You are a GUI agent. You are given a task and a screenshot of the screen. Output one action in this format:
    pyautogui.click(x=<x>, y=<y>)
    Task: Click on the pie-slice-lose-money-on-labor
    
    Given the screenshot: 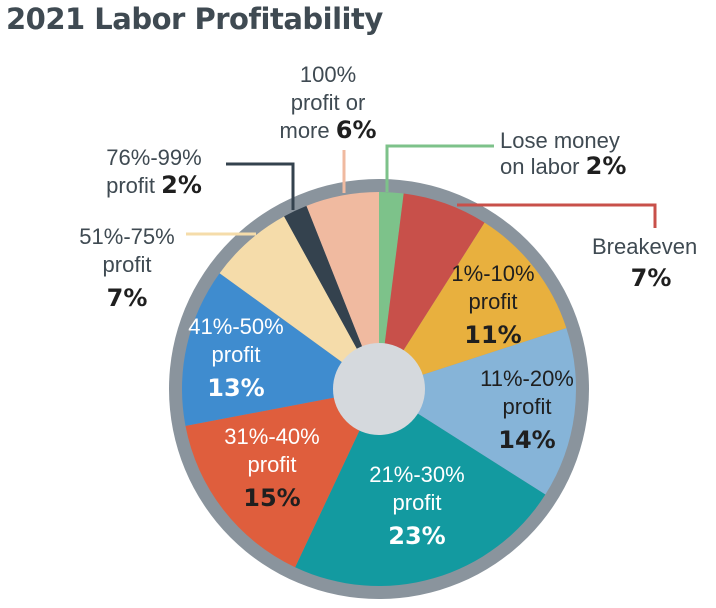 What is the action you would take?
    pyautogui.click(x=391, y=290)
    